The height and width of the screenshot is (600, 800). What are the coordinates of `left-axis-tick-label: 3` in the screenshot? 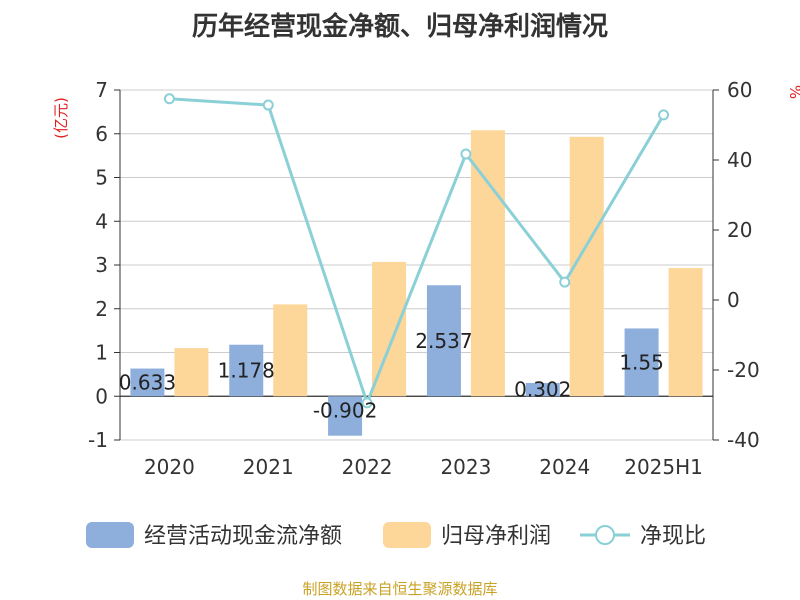 It's located at (101, 265).